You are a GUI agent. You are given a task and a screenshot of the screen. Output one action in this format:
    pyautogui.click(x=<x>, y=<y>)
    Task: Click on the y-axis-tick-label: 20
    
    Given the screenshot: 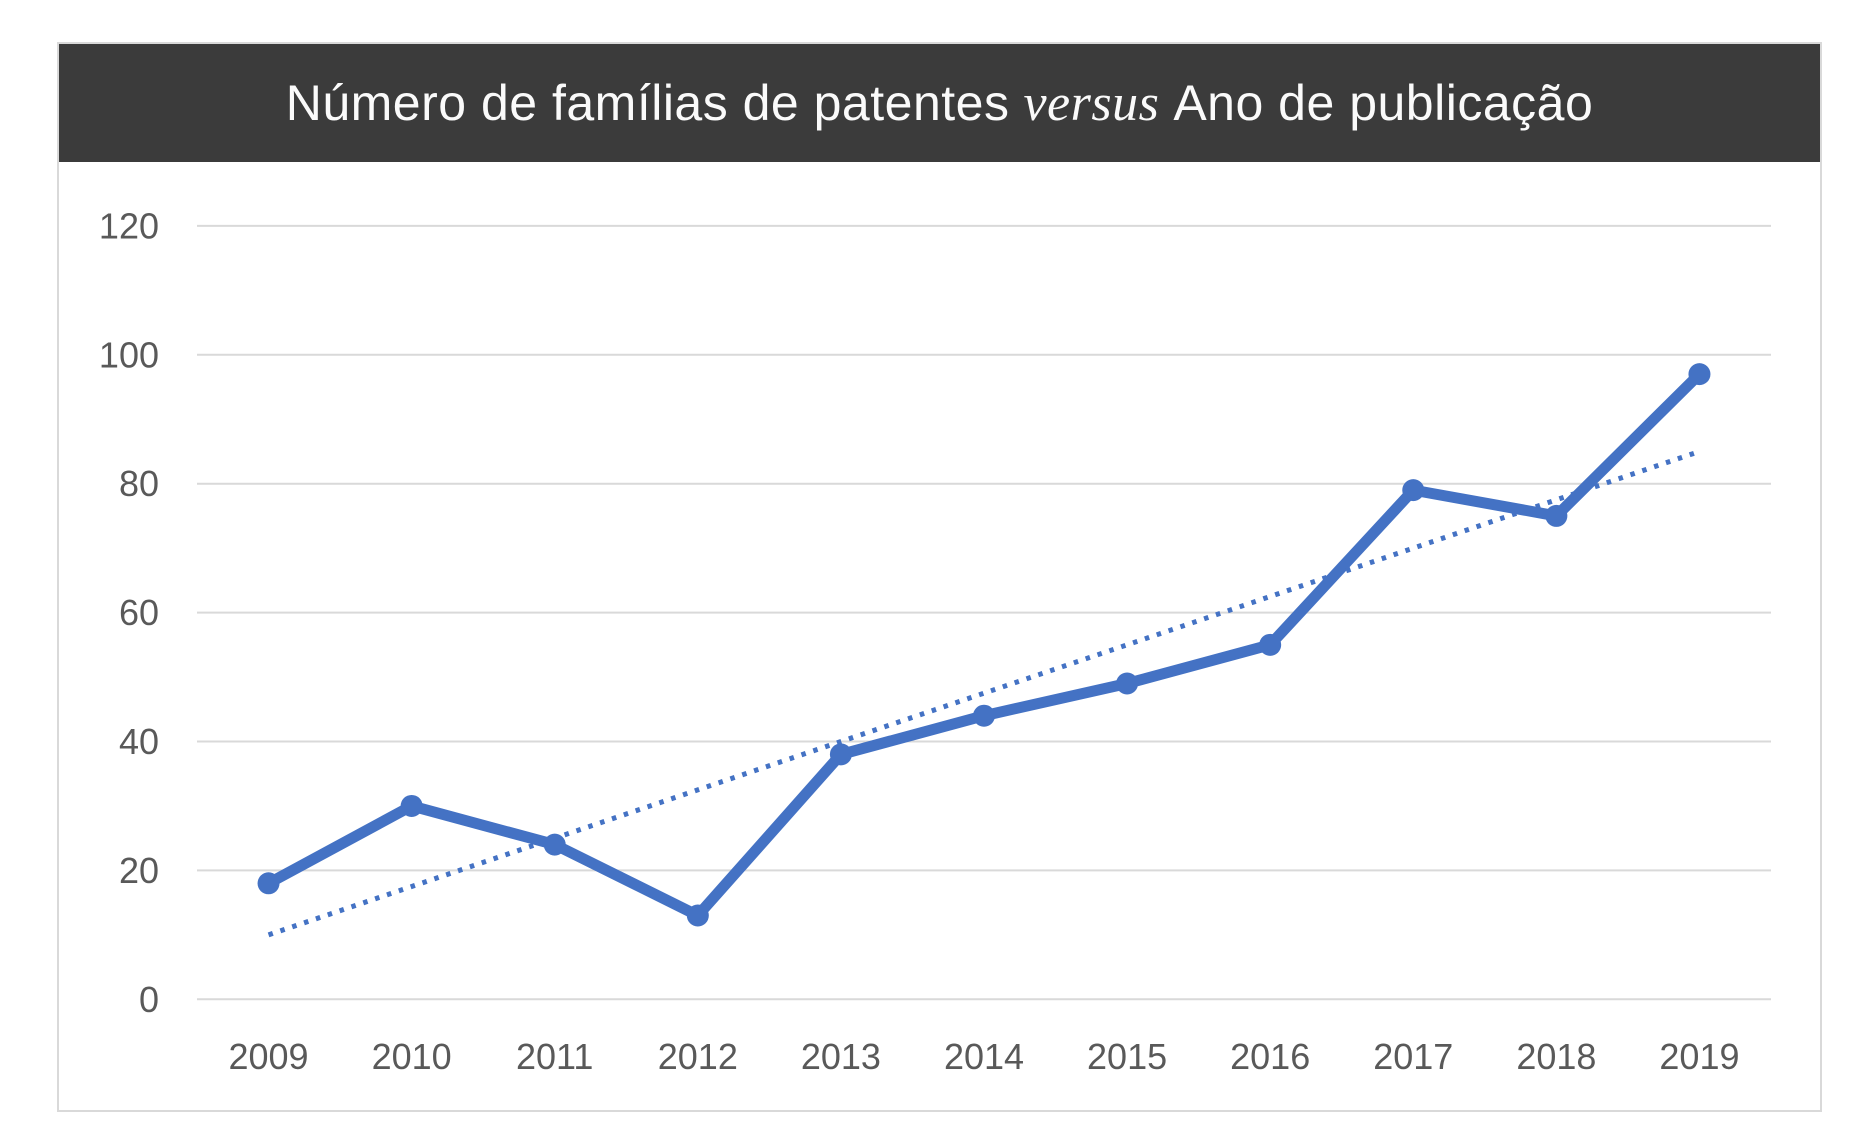 What is the action you would take?
    pyautogui.click(x=139, y=870)
    